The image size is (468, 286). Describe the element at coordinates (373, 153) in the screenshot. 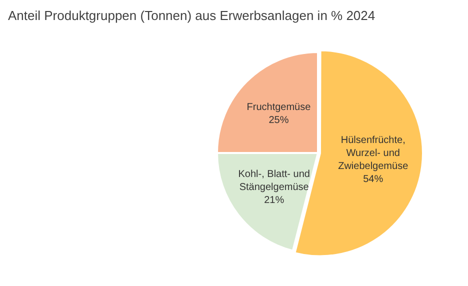

I see `slice-label: Hülsenfrüchte, Wurzel- und Zwiebelgemüse` at that location.